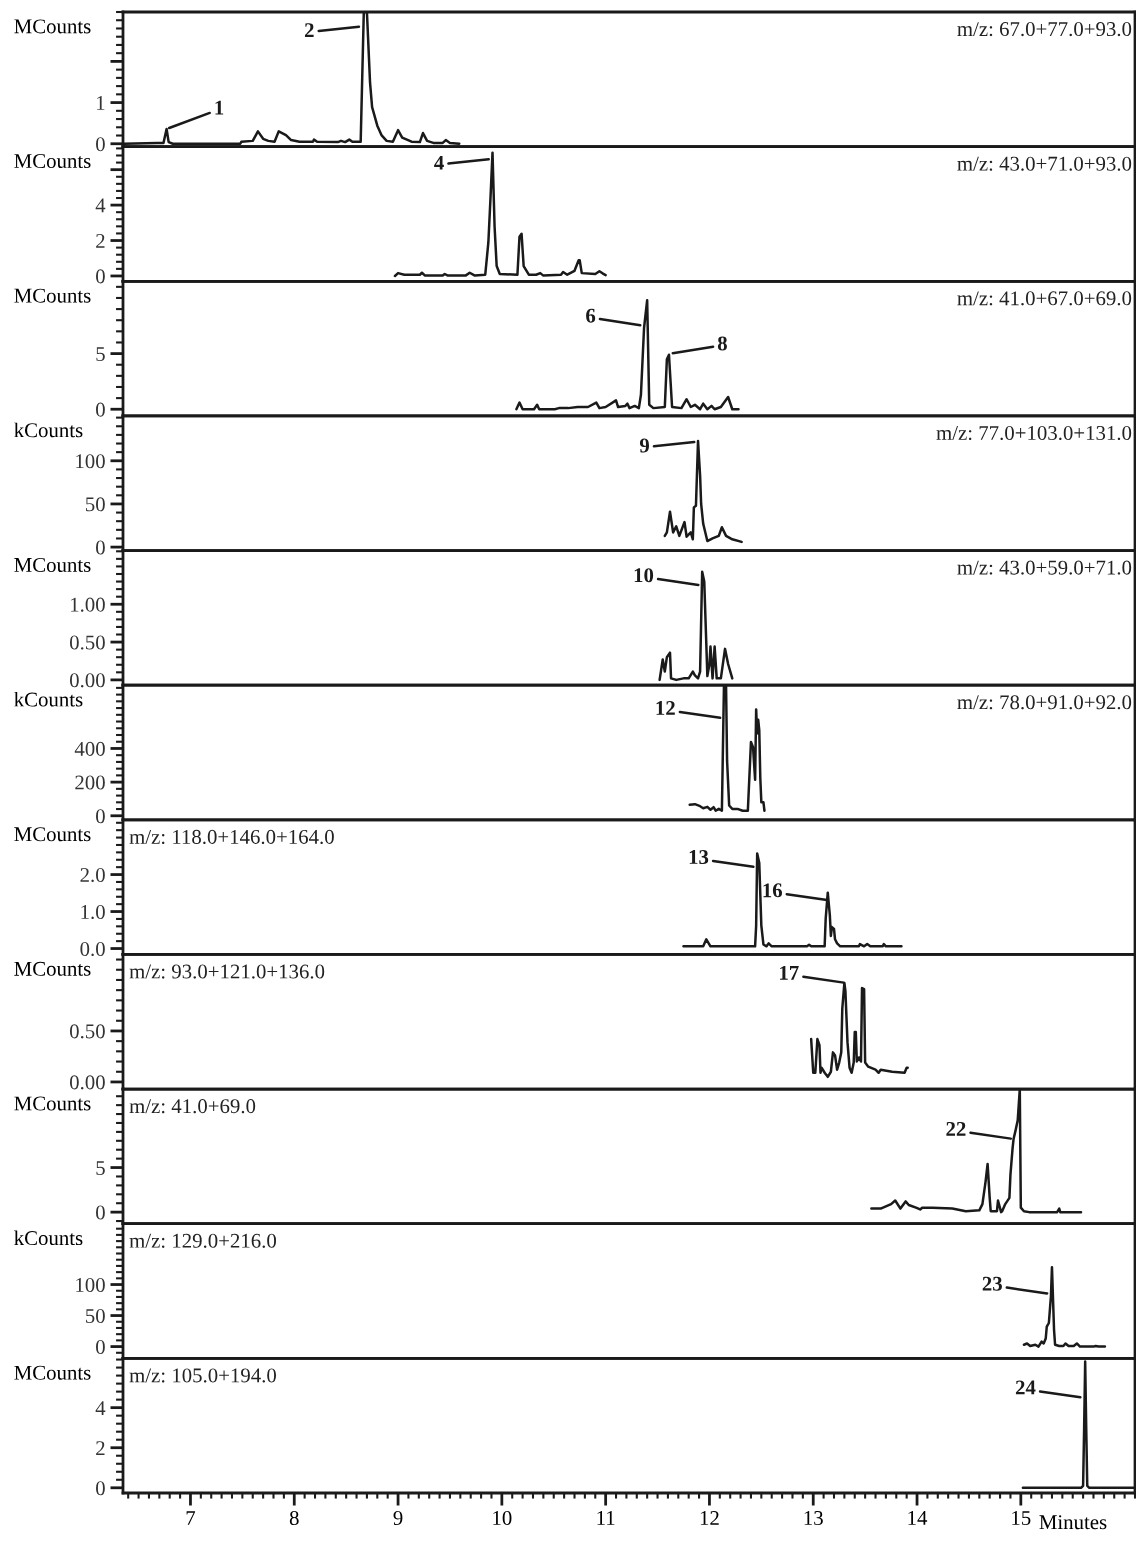 This screenshot has width=1136, height=1551. I want to click on annotation: 24, so click(1025, 1387).